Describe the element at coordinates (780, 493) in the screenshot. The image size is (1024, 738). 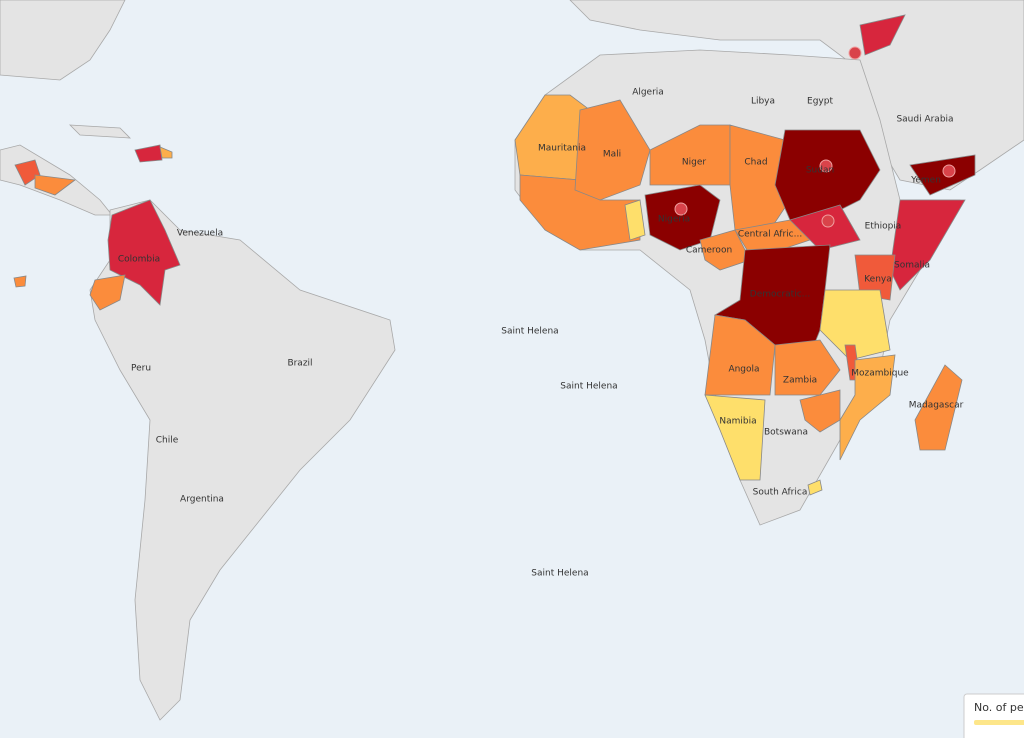
I see `country-label: South Africa` at that location.